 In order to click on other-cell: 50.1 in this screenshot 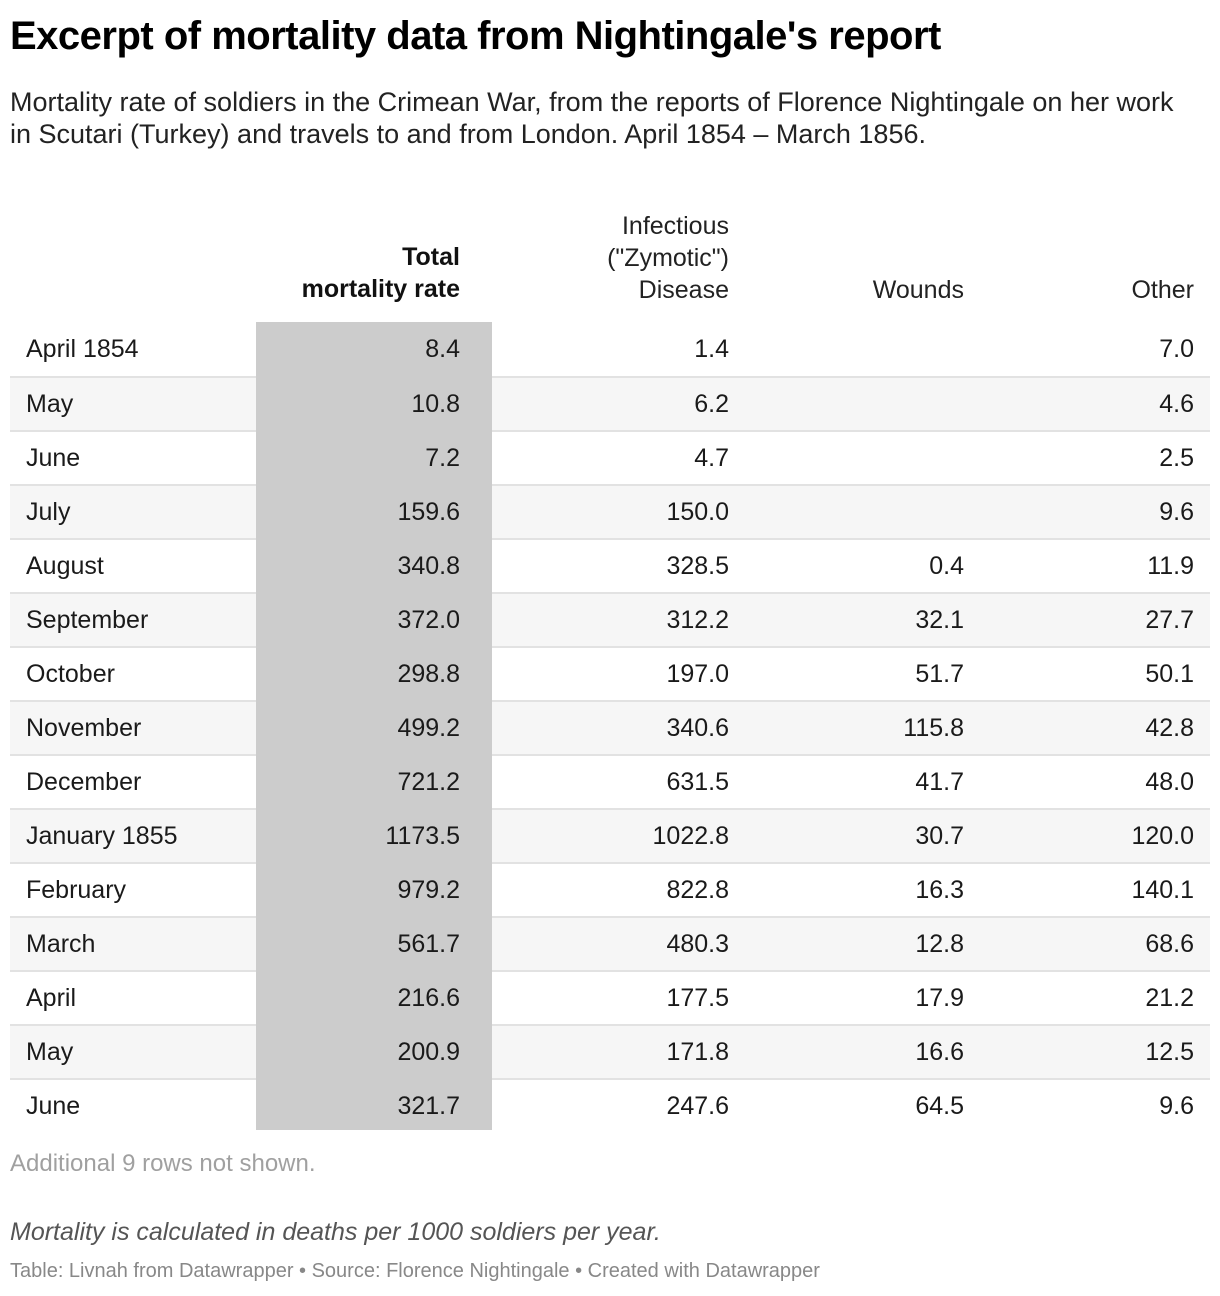, I will do `click(1169, 674)`.